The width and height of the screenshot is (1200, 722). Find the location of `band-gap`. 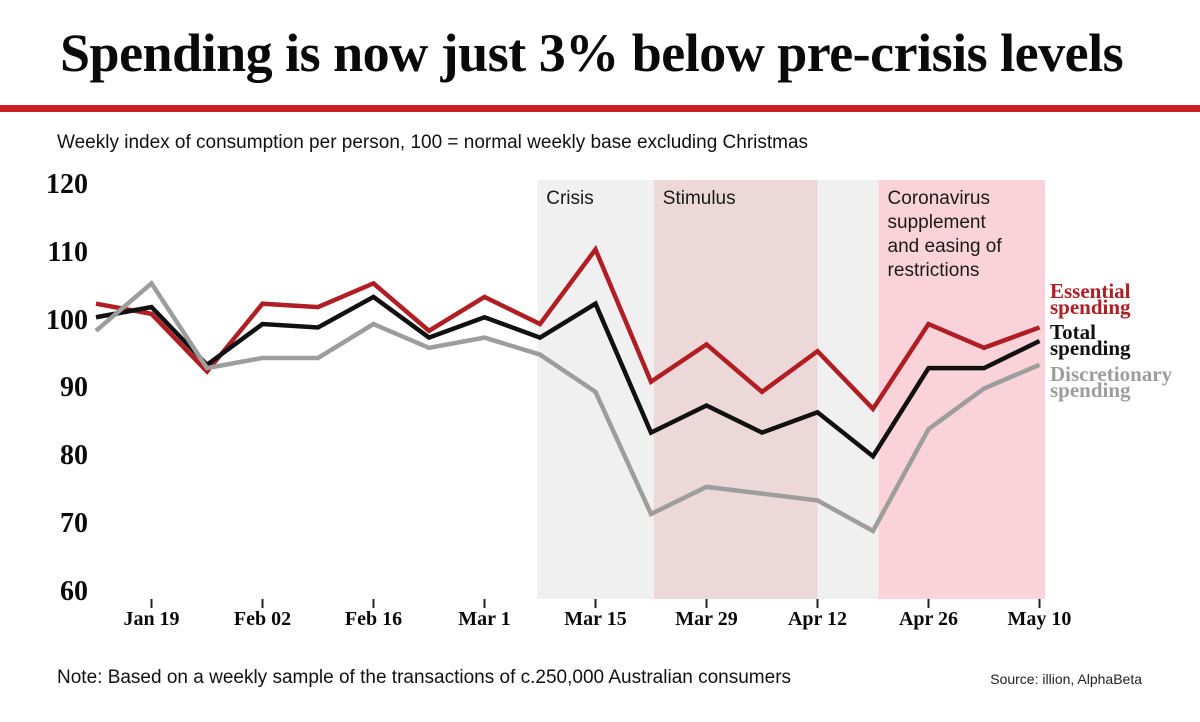

band-gap is located at coordinates (848, 389).